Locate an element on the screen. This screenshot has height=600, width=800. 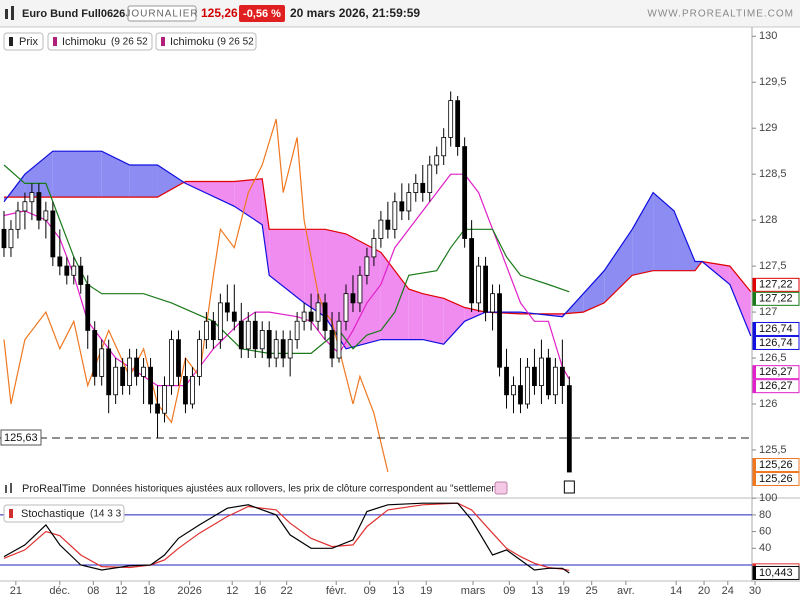
settings-icon is located at coordinates (501, 488).